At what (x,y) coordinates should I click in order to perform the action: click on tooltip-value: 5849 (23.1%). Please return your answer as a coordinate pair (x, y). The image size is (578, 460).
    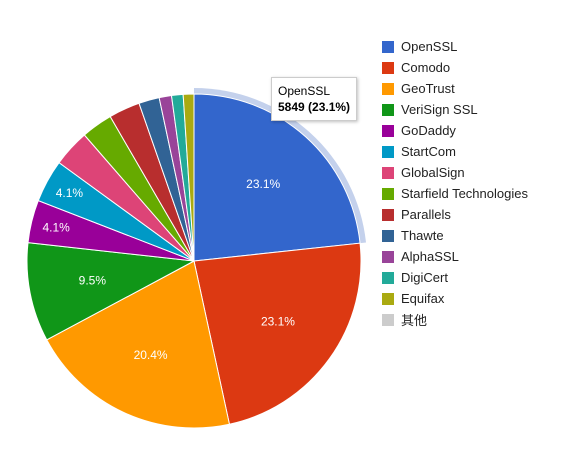
    Looking at the image, I should click on (314, 107).